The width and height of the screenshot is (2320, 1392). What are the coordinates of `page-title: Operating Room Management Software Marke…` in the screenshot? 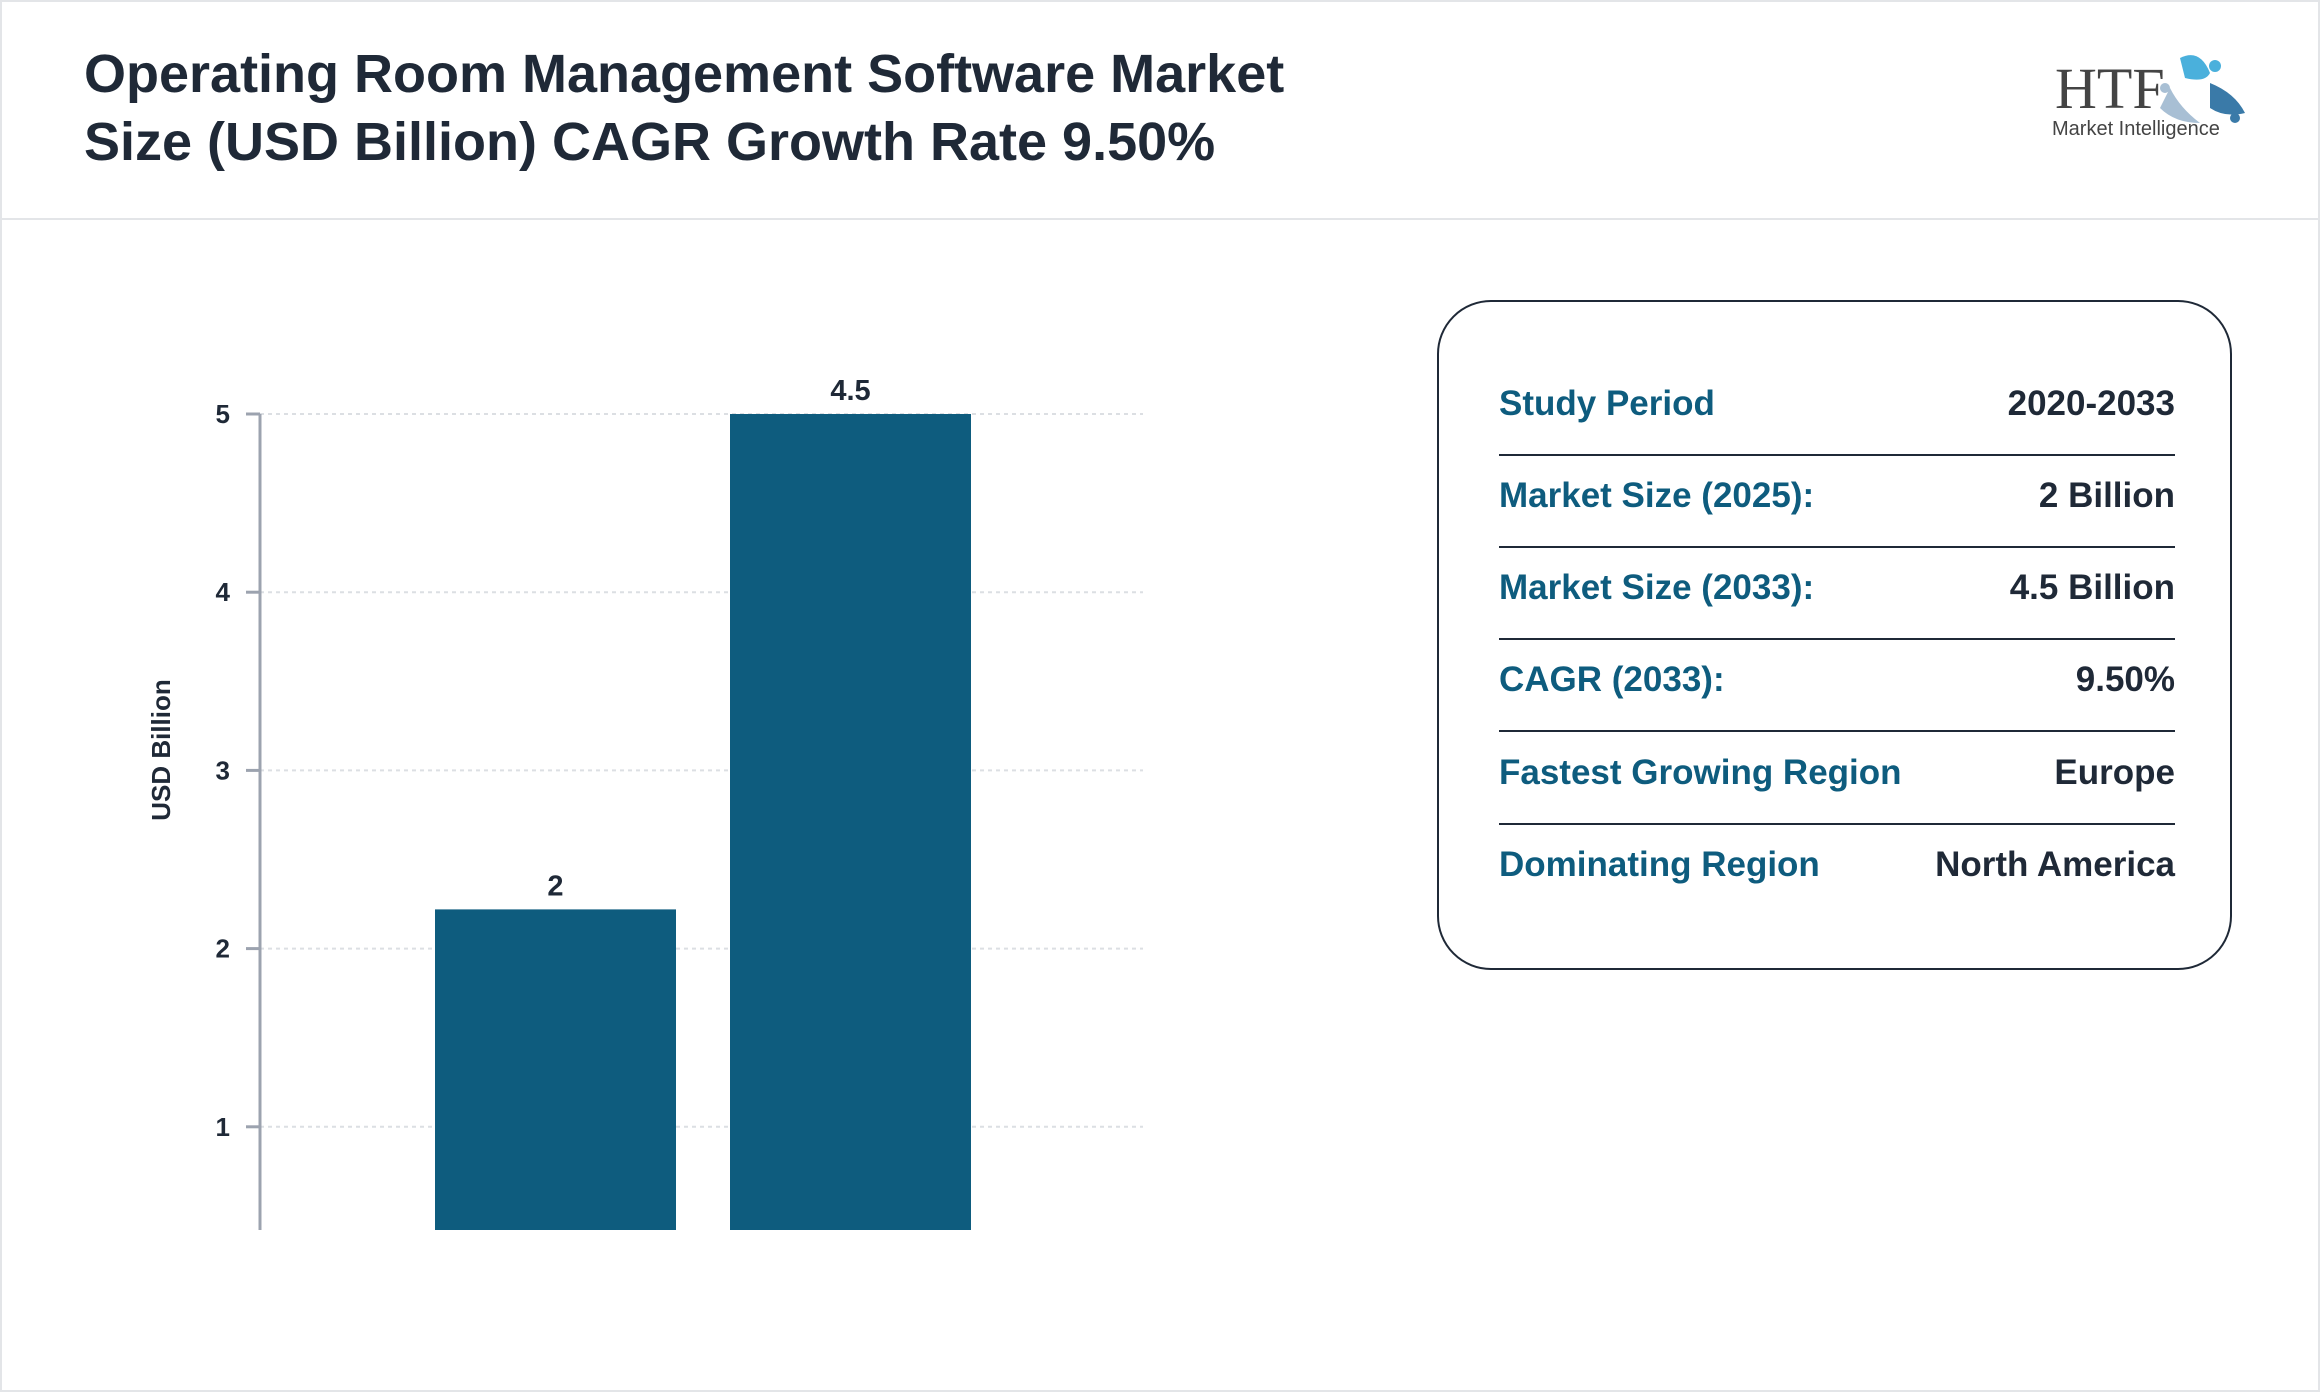 It's located at (784, 108).